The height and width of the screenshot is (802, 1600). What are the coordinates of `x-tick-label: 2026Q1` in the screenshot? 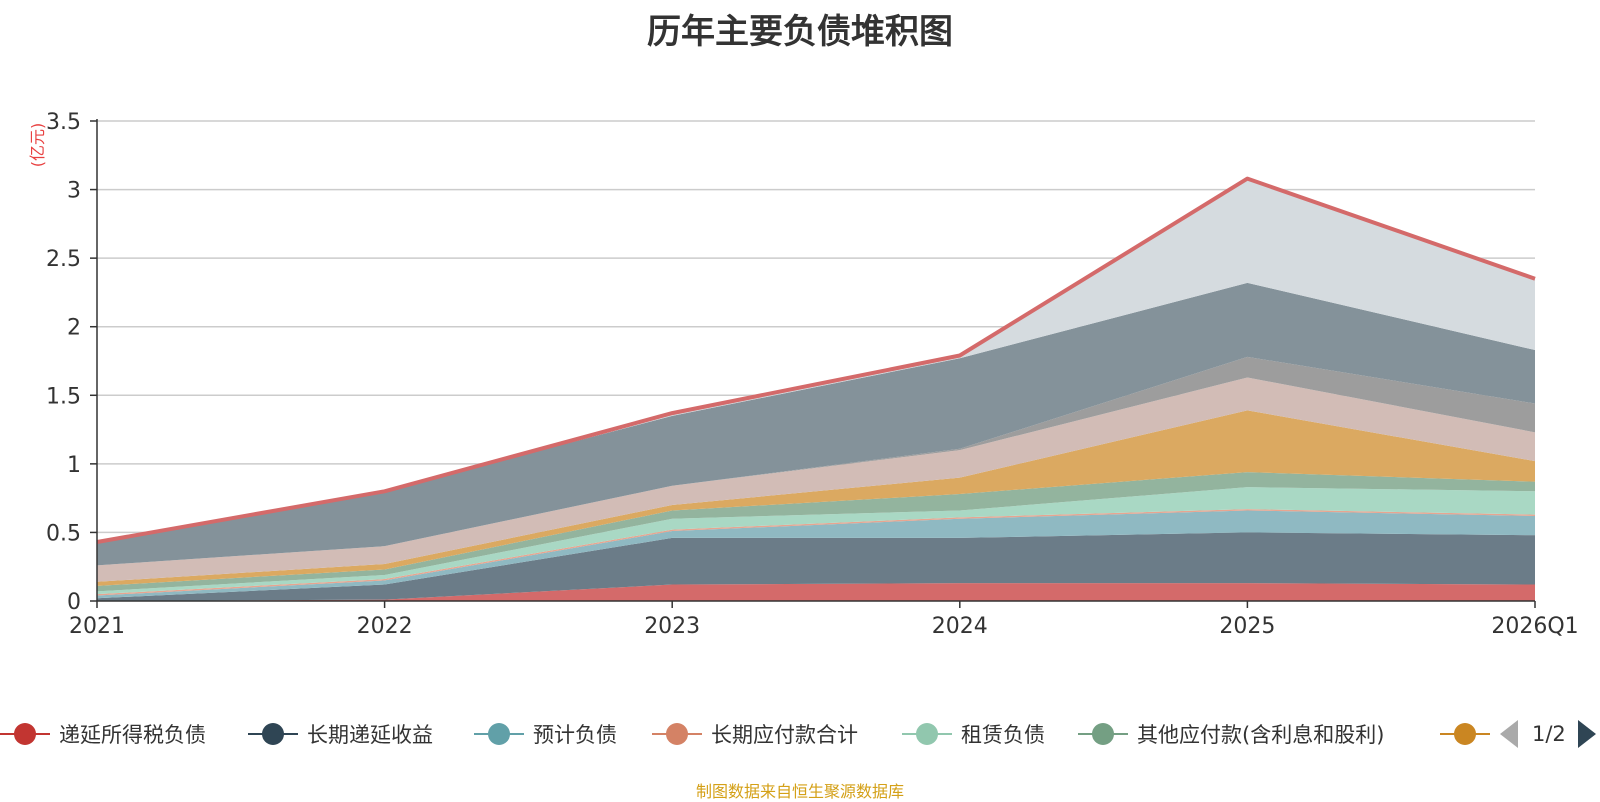 It's located at (1534, 626).